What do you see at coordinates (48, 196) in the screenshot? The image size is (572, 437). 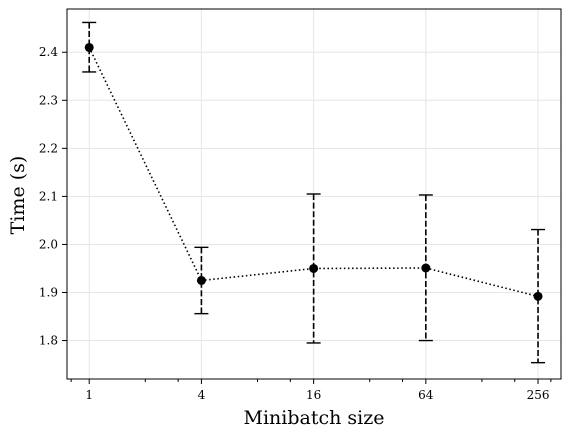 I see `y-tick-label: 2.1` at bounding box center [48, 196].